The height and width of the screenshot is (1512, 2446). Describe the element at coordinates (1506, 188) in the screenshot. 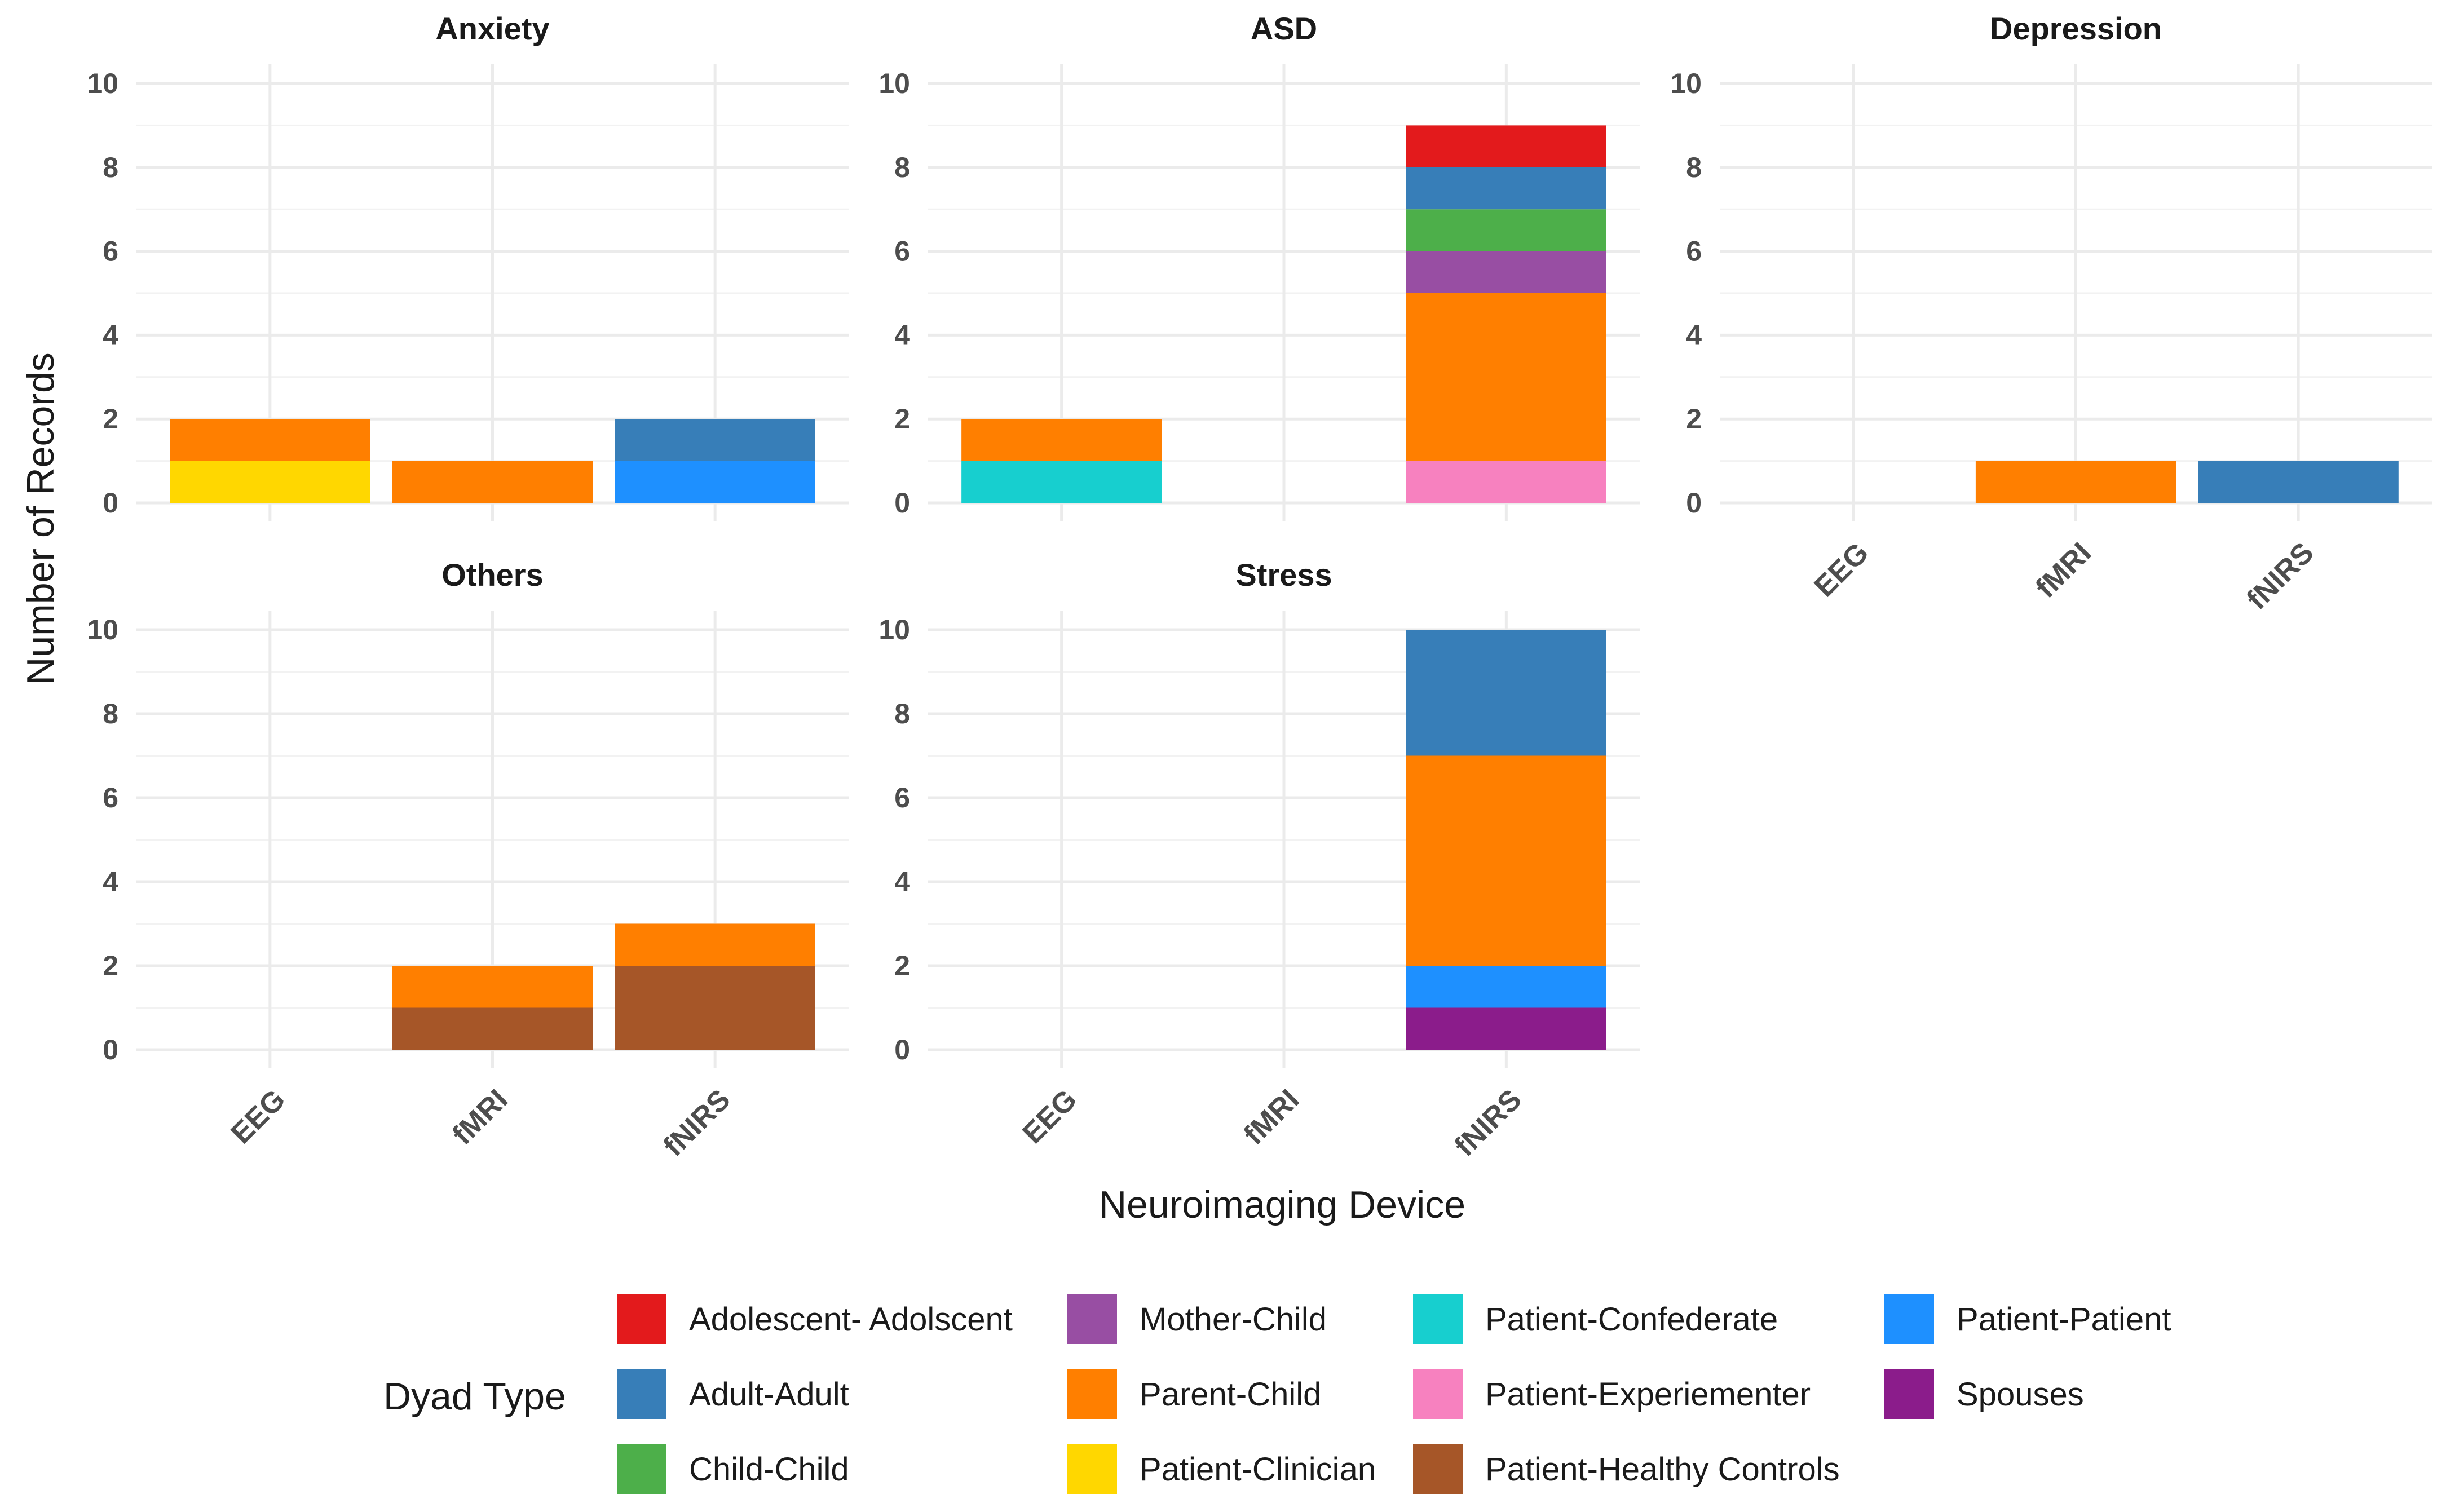

I see `bar-segment-asd-fnirs-adult-adult` at that location.